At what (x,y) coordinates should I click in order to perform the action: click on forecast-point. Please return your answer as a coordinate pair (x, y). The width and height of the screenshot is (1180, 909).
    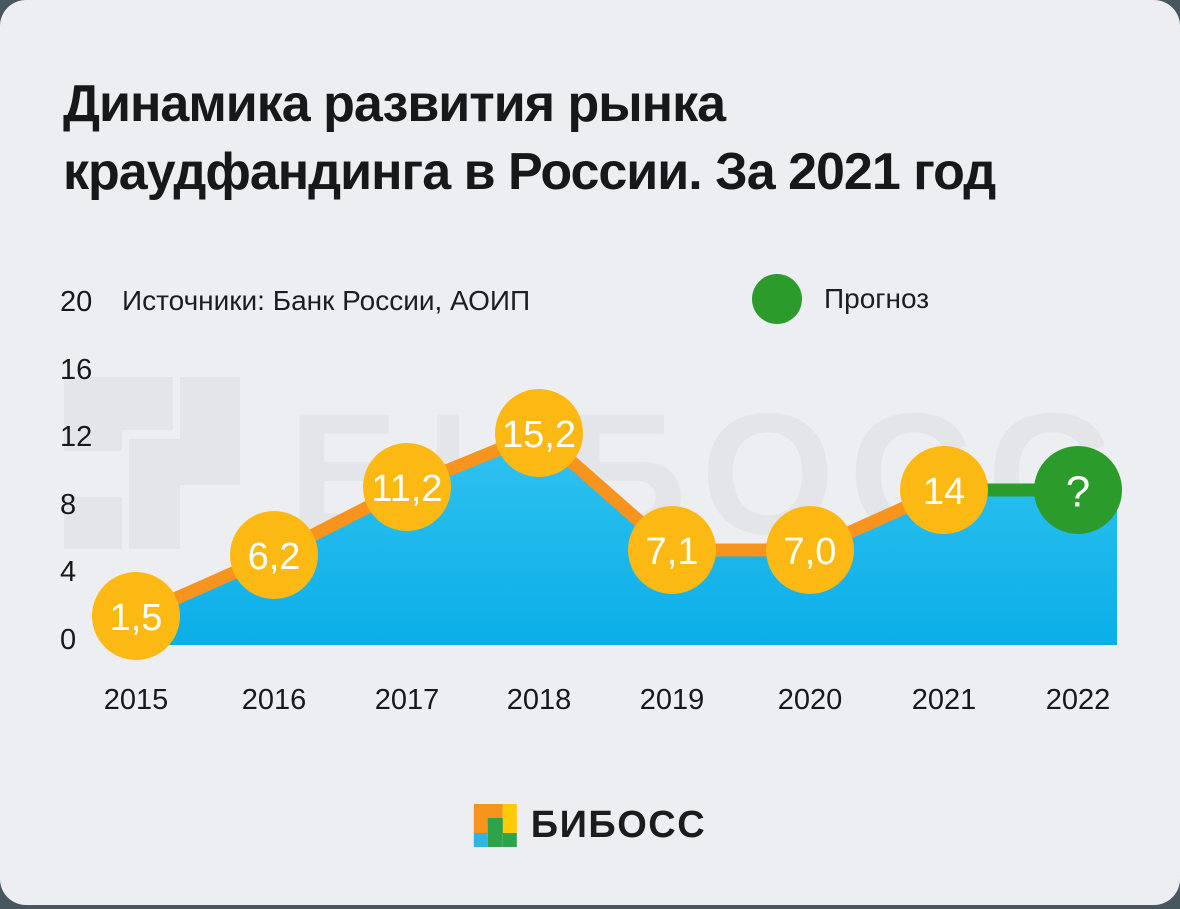
    Looking at the image, I should click on (1078, 490).